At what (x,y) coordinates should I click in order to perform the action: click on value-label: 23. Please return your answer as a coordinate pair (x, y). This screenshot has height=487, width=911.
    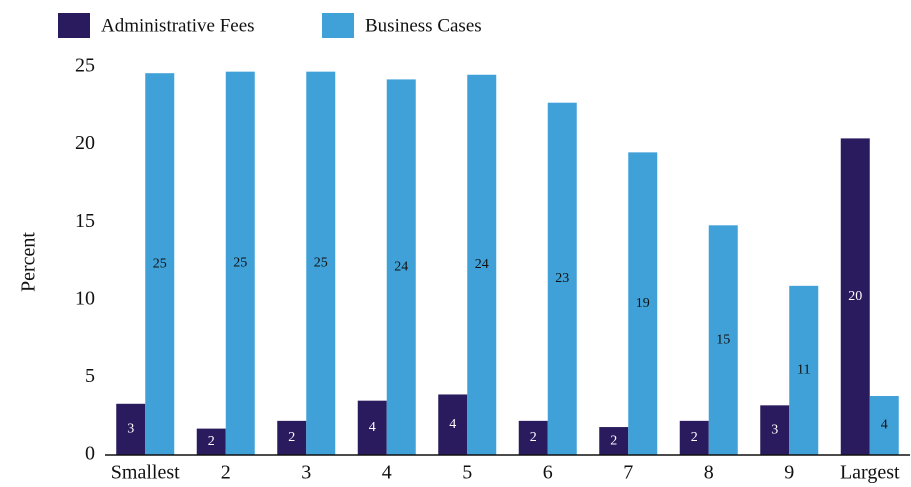
    Looking at the image, I should click on (562, 278).